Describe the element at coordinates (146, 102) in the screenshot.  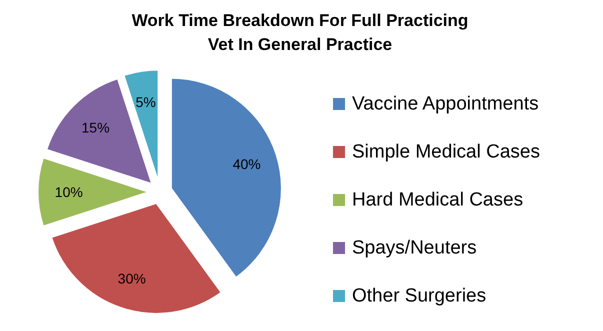
I see `data-label: 5%` at that location.